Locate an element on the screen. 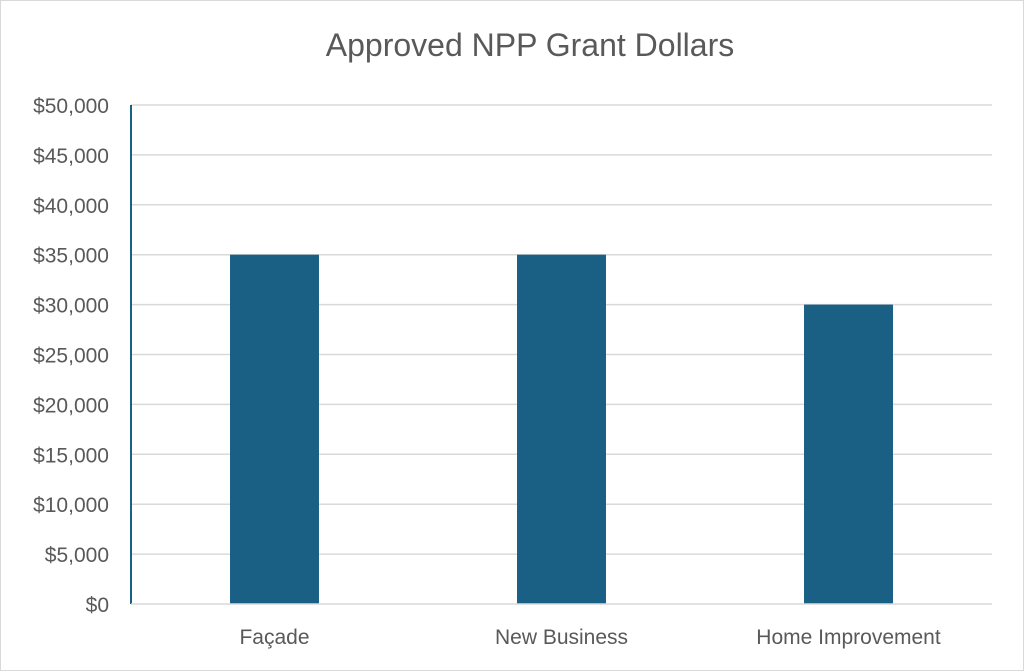 This screenshot has width=1024, height=671. x-axis-category-labels: Façade New Business Home Improvement is located at coordinates (589, 637).